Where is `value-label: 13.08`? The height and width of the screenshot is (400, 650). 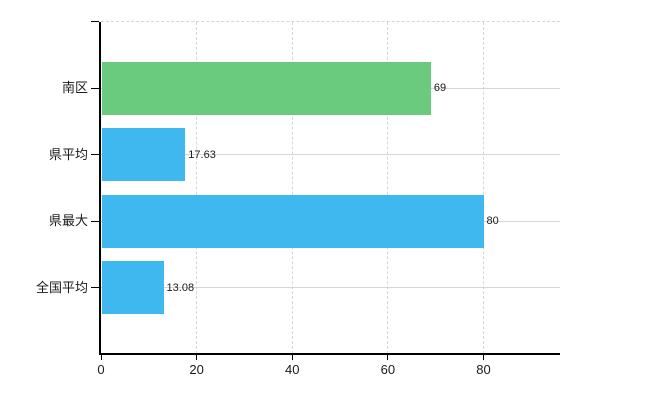 value-label: 13.08 is located at coordinates (180, 287).